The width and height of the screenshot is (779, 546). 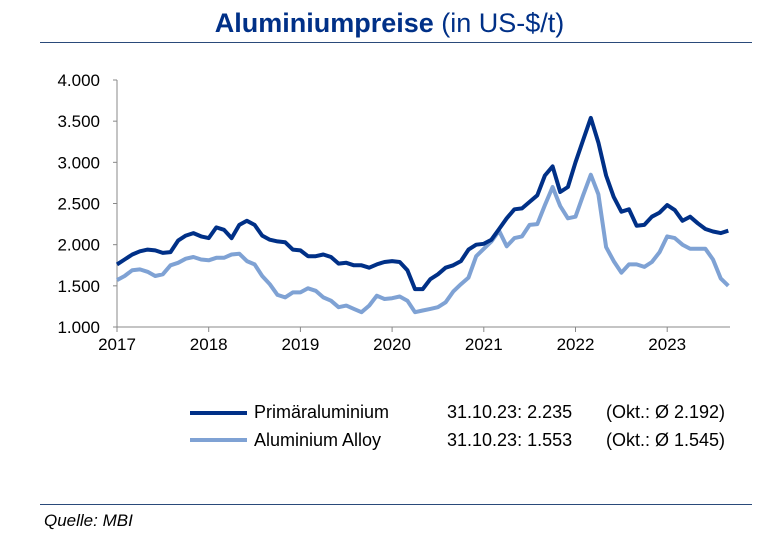 I want to click on chart-title: Aluminiumpreise (in US-$/t), so click(x=389, y=23).